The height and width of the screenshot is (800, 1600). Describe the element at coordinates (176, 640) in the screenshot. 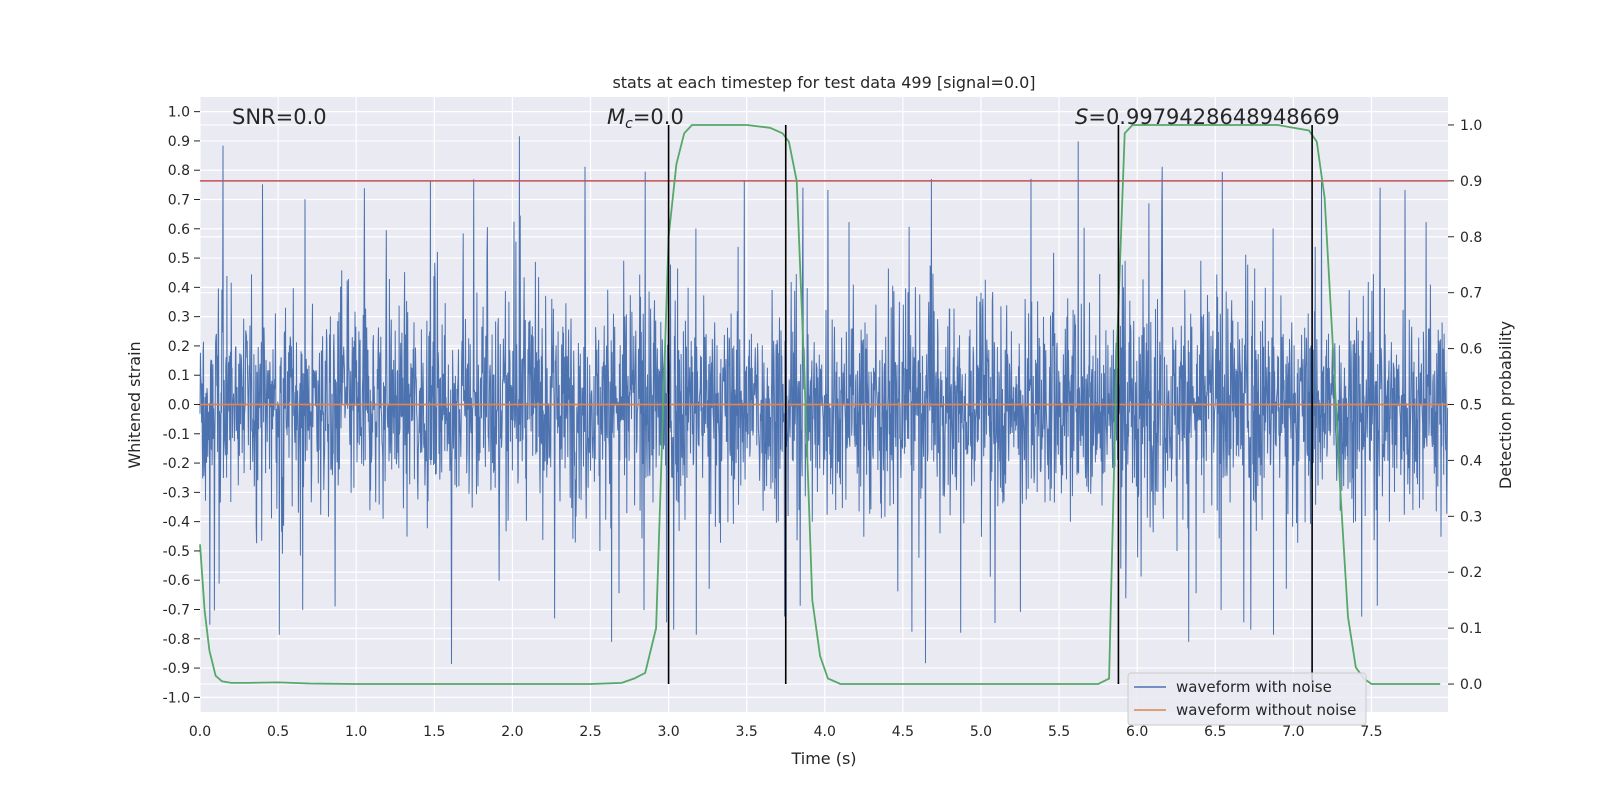

I see `y-tick-label: -0.8` at that location.